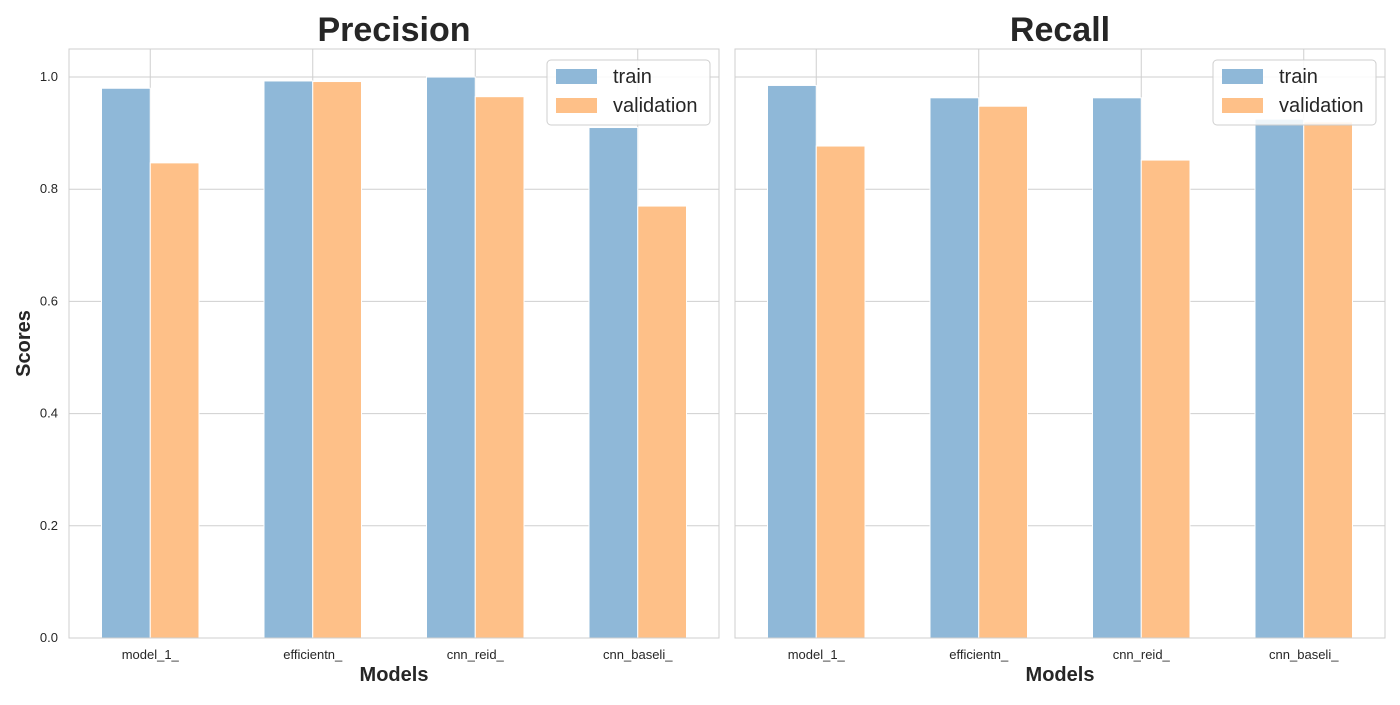 The image size is (1400, 705). Describe the element at coordinates (393, 30) in the screenshot. I see `chart-title: Precision` at that location.